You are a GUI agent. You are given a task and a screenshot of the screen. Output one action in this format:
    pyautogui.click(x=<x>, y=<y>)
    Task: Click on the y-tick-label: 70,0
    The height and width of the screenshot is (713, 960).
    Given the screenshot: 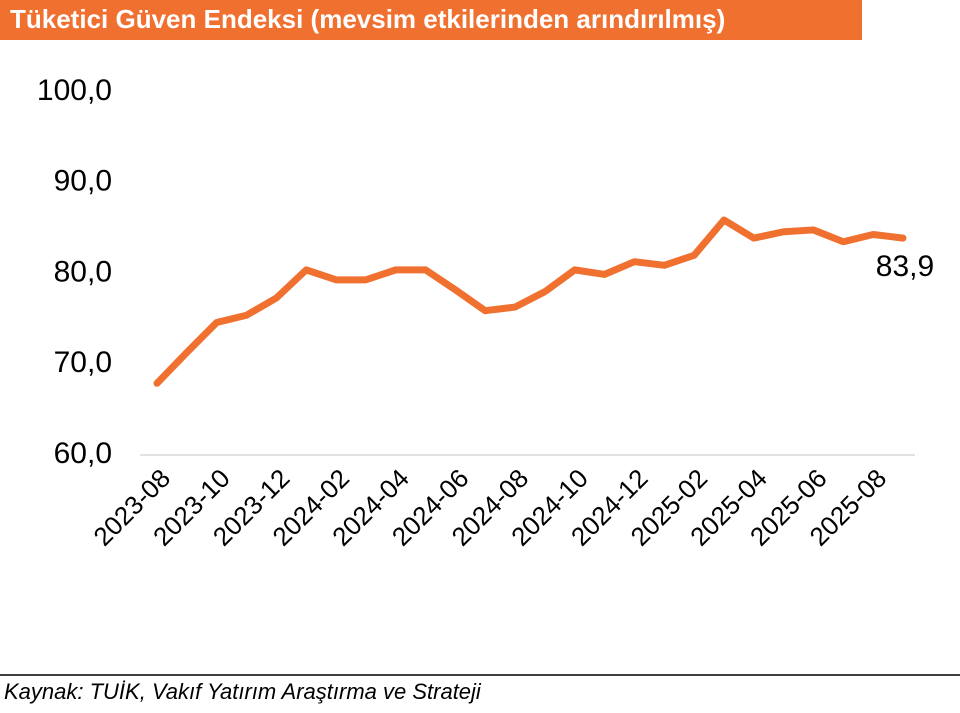 What is the action you would take?
    pyautogui.click(x=83, y=362)
    